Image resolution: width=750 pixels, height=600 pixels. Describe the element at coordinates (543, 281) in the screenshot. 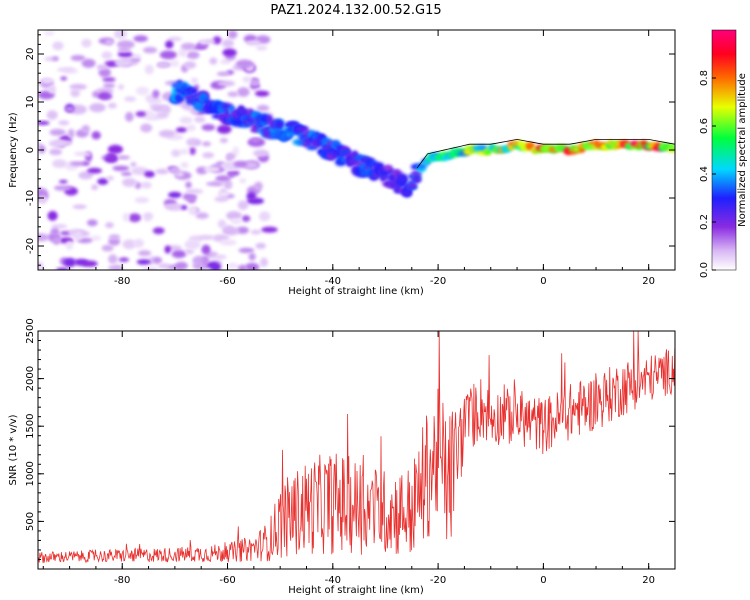

I see `x-tick-label: 0` at that location.